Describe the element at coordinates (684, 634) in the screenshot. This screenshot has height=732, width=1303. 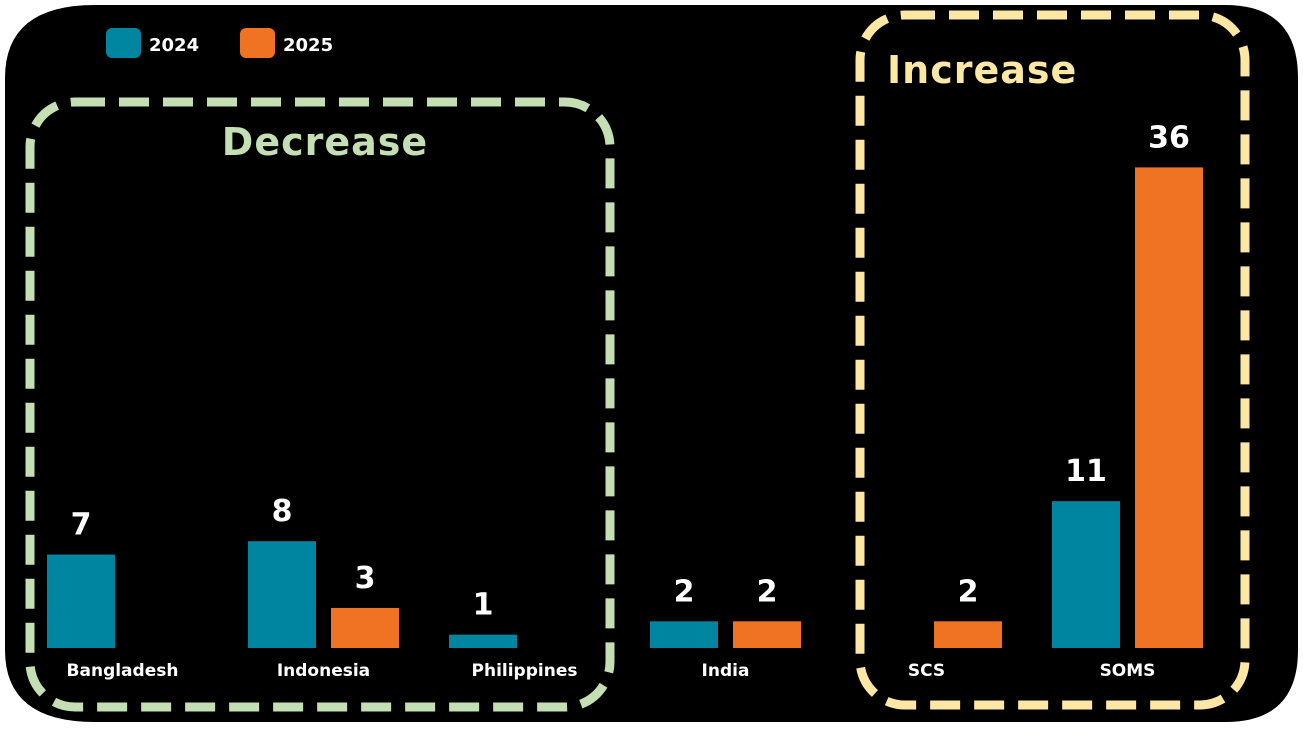
I see `bar-india-2024` at that location.